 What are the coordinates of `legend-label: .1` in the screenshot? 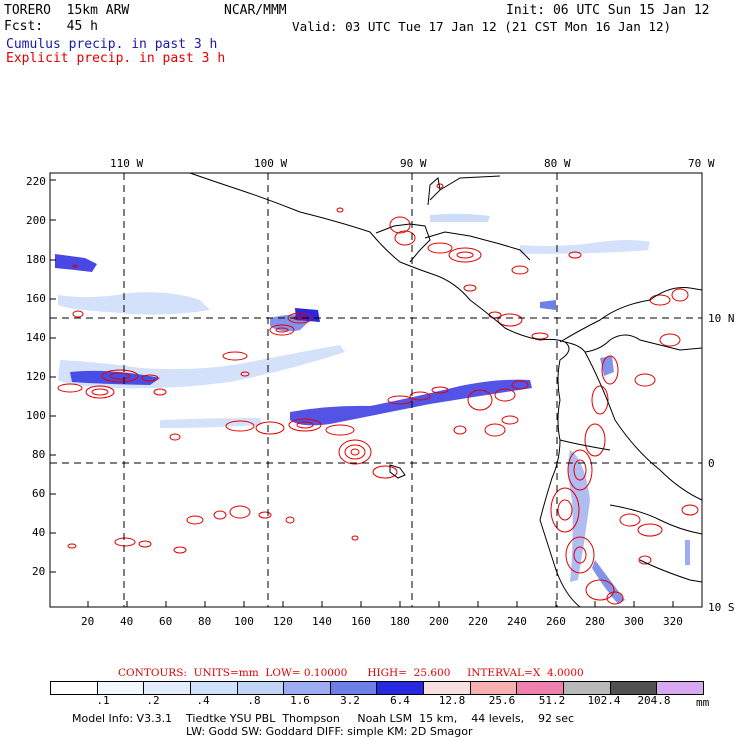 It's located at (103, 700).